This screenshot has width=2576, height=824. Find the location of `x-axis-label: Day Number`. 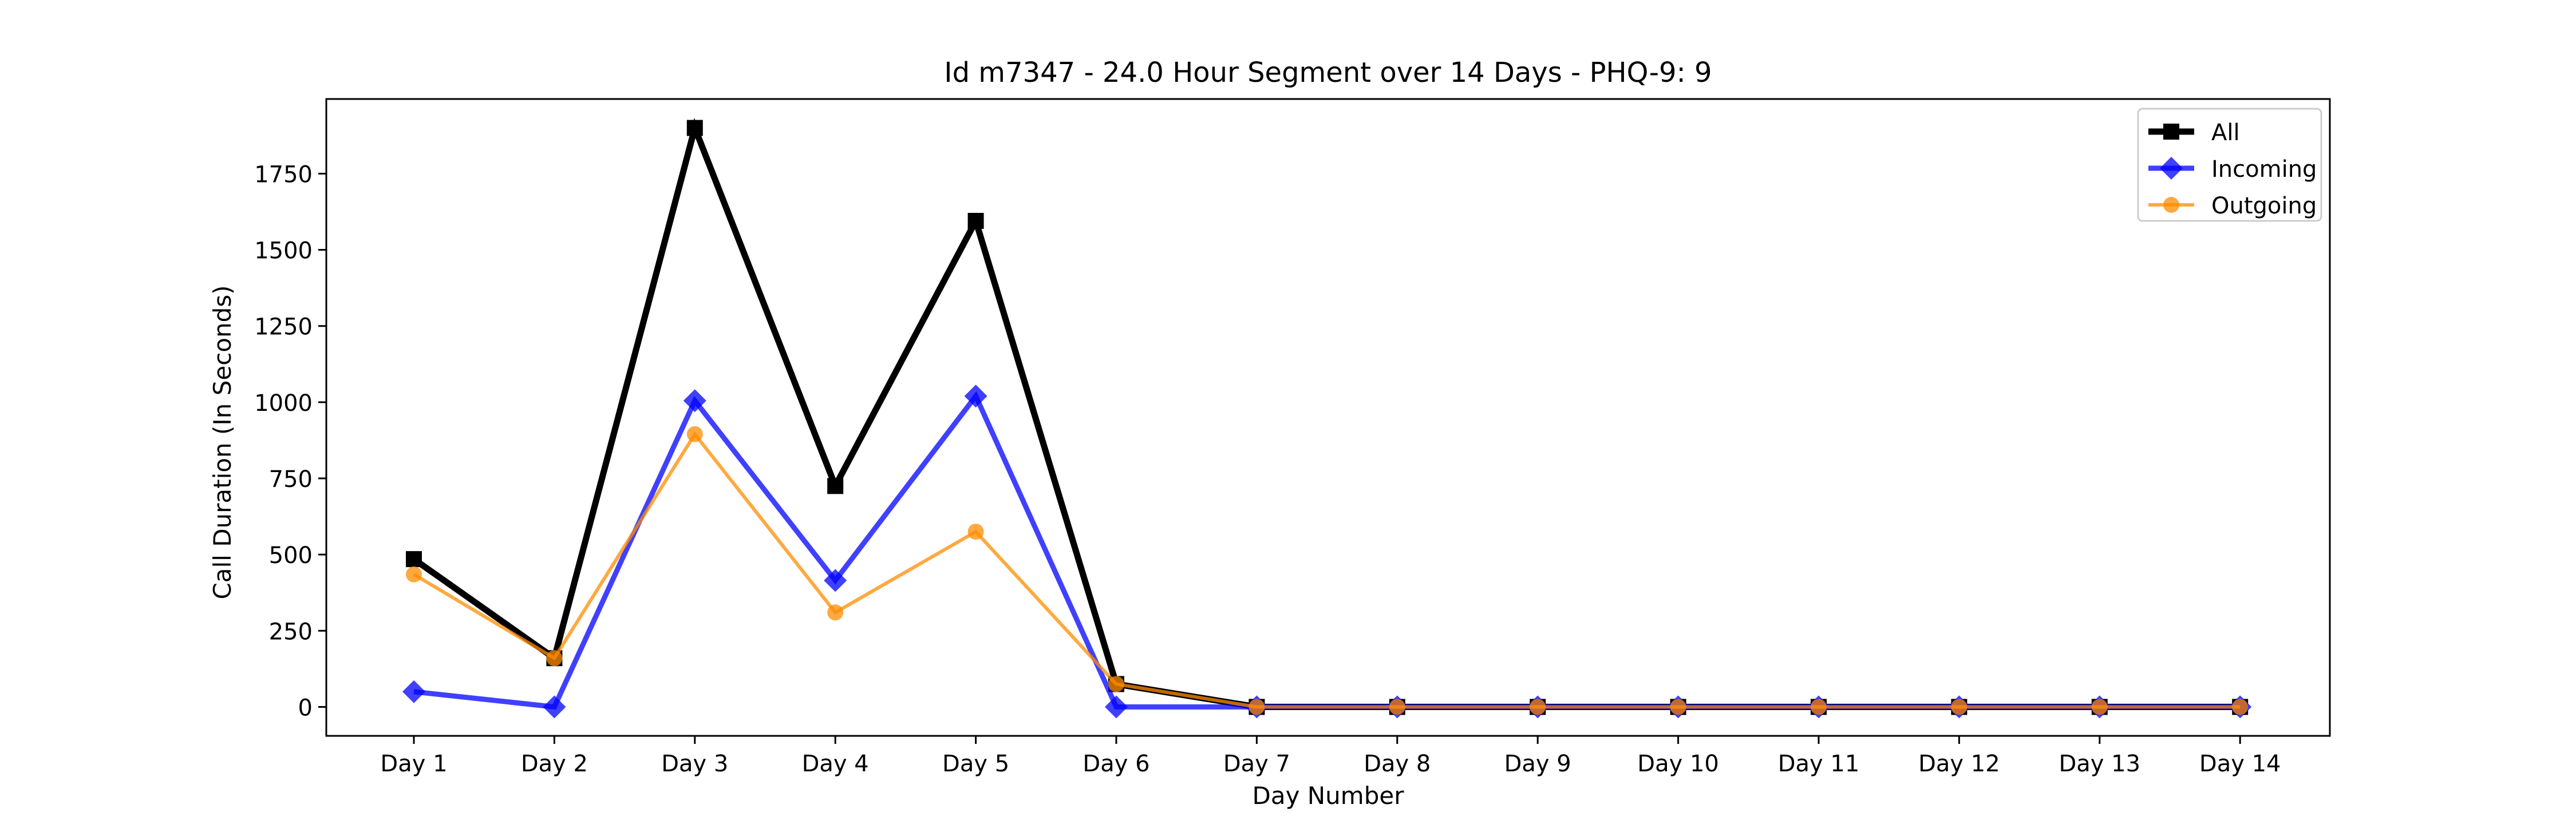

x-axis-label: Day Number is located at coordinates (1328, 796).